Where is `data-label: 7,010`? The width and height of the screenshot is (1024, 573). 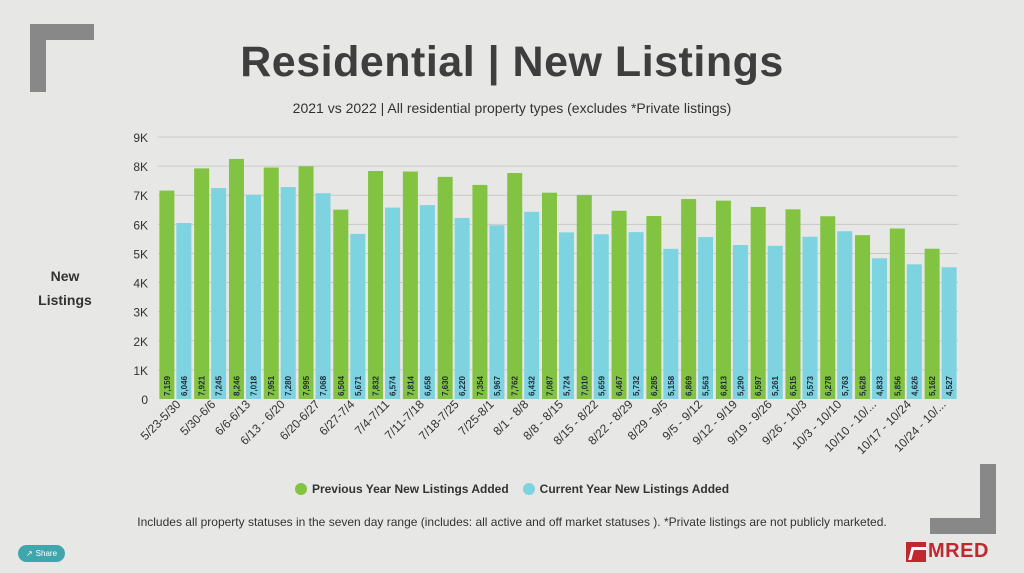
data-label: 7,010 is located at coordinates (584, 385).